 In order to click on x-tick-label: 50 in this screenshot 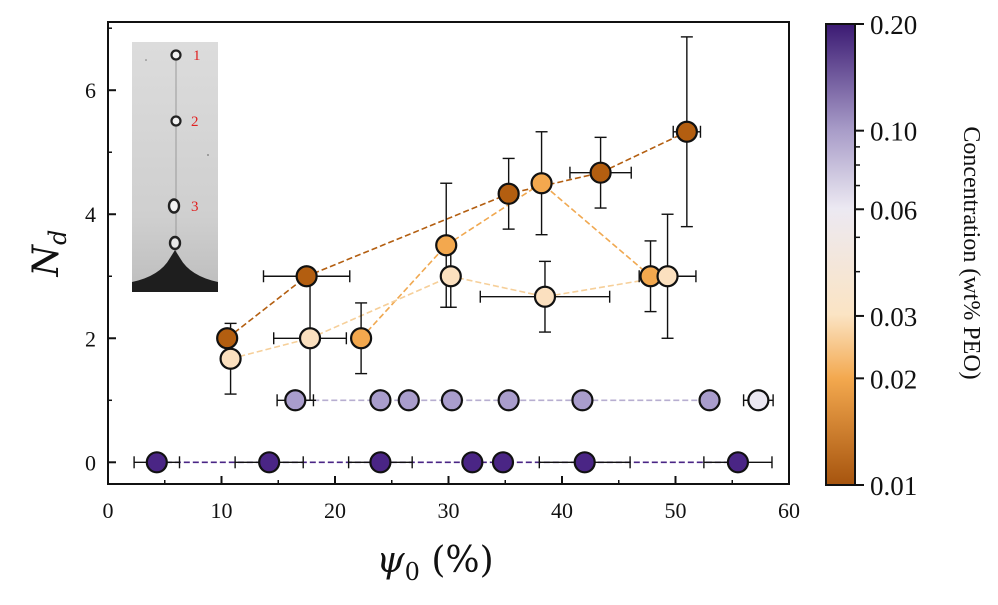, I will do `click(676, 510)`.